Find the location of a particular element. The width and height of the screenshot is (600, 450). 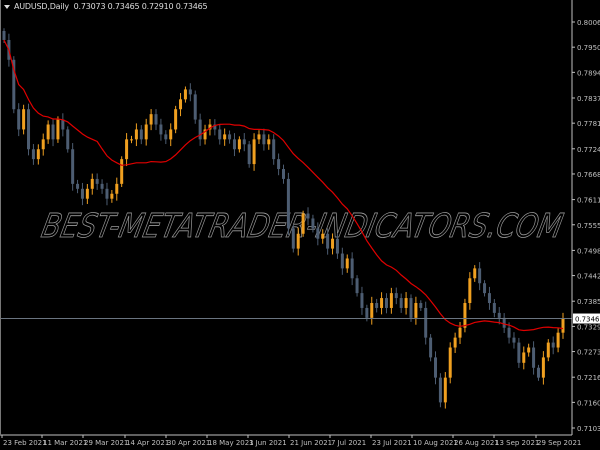

current-price-badge is located at coordinates (586, 318).